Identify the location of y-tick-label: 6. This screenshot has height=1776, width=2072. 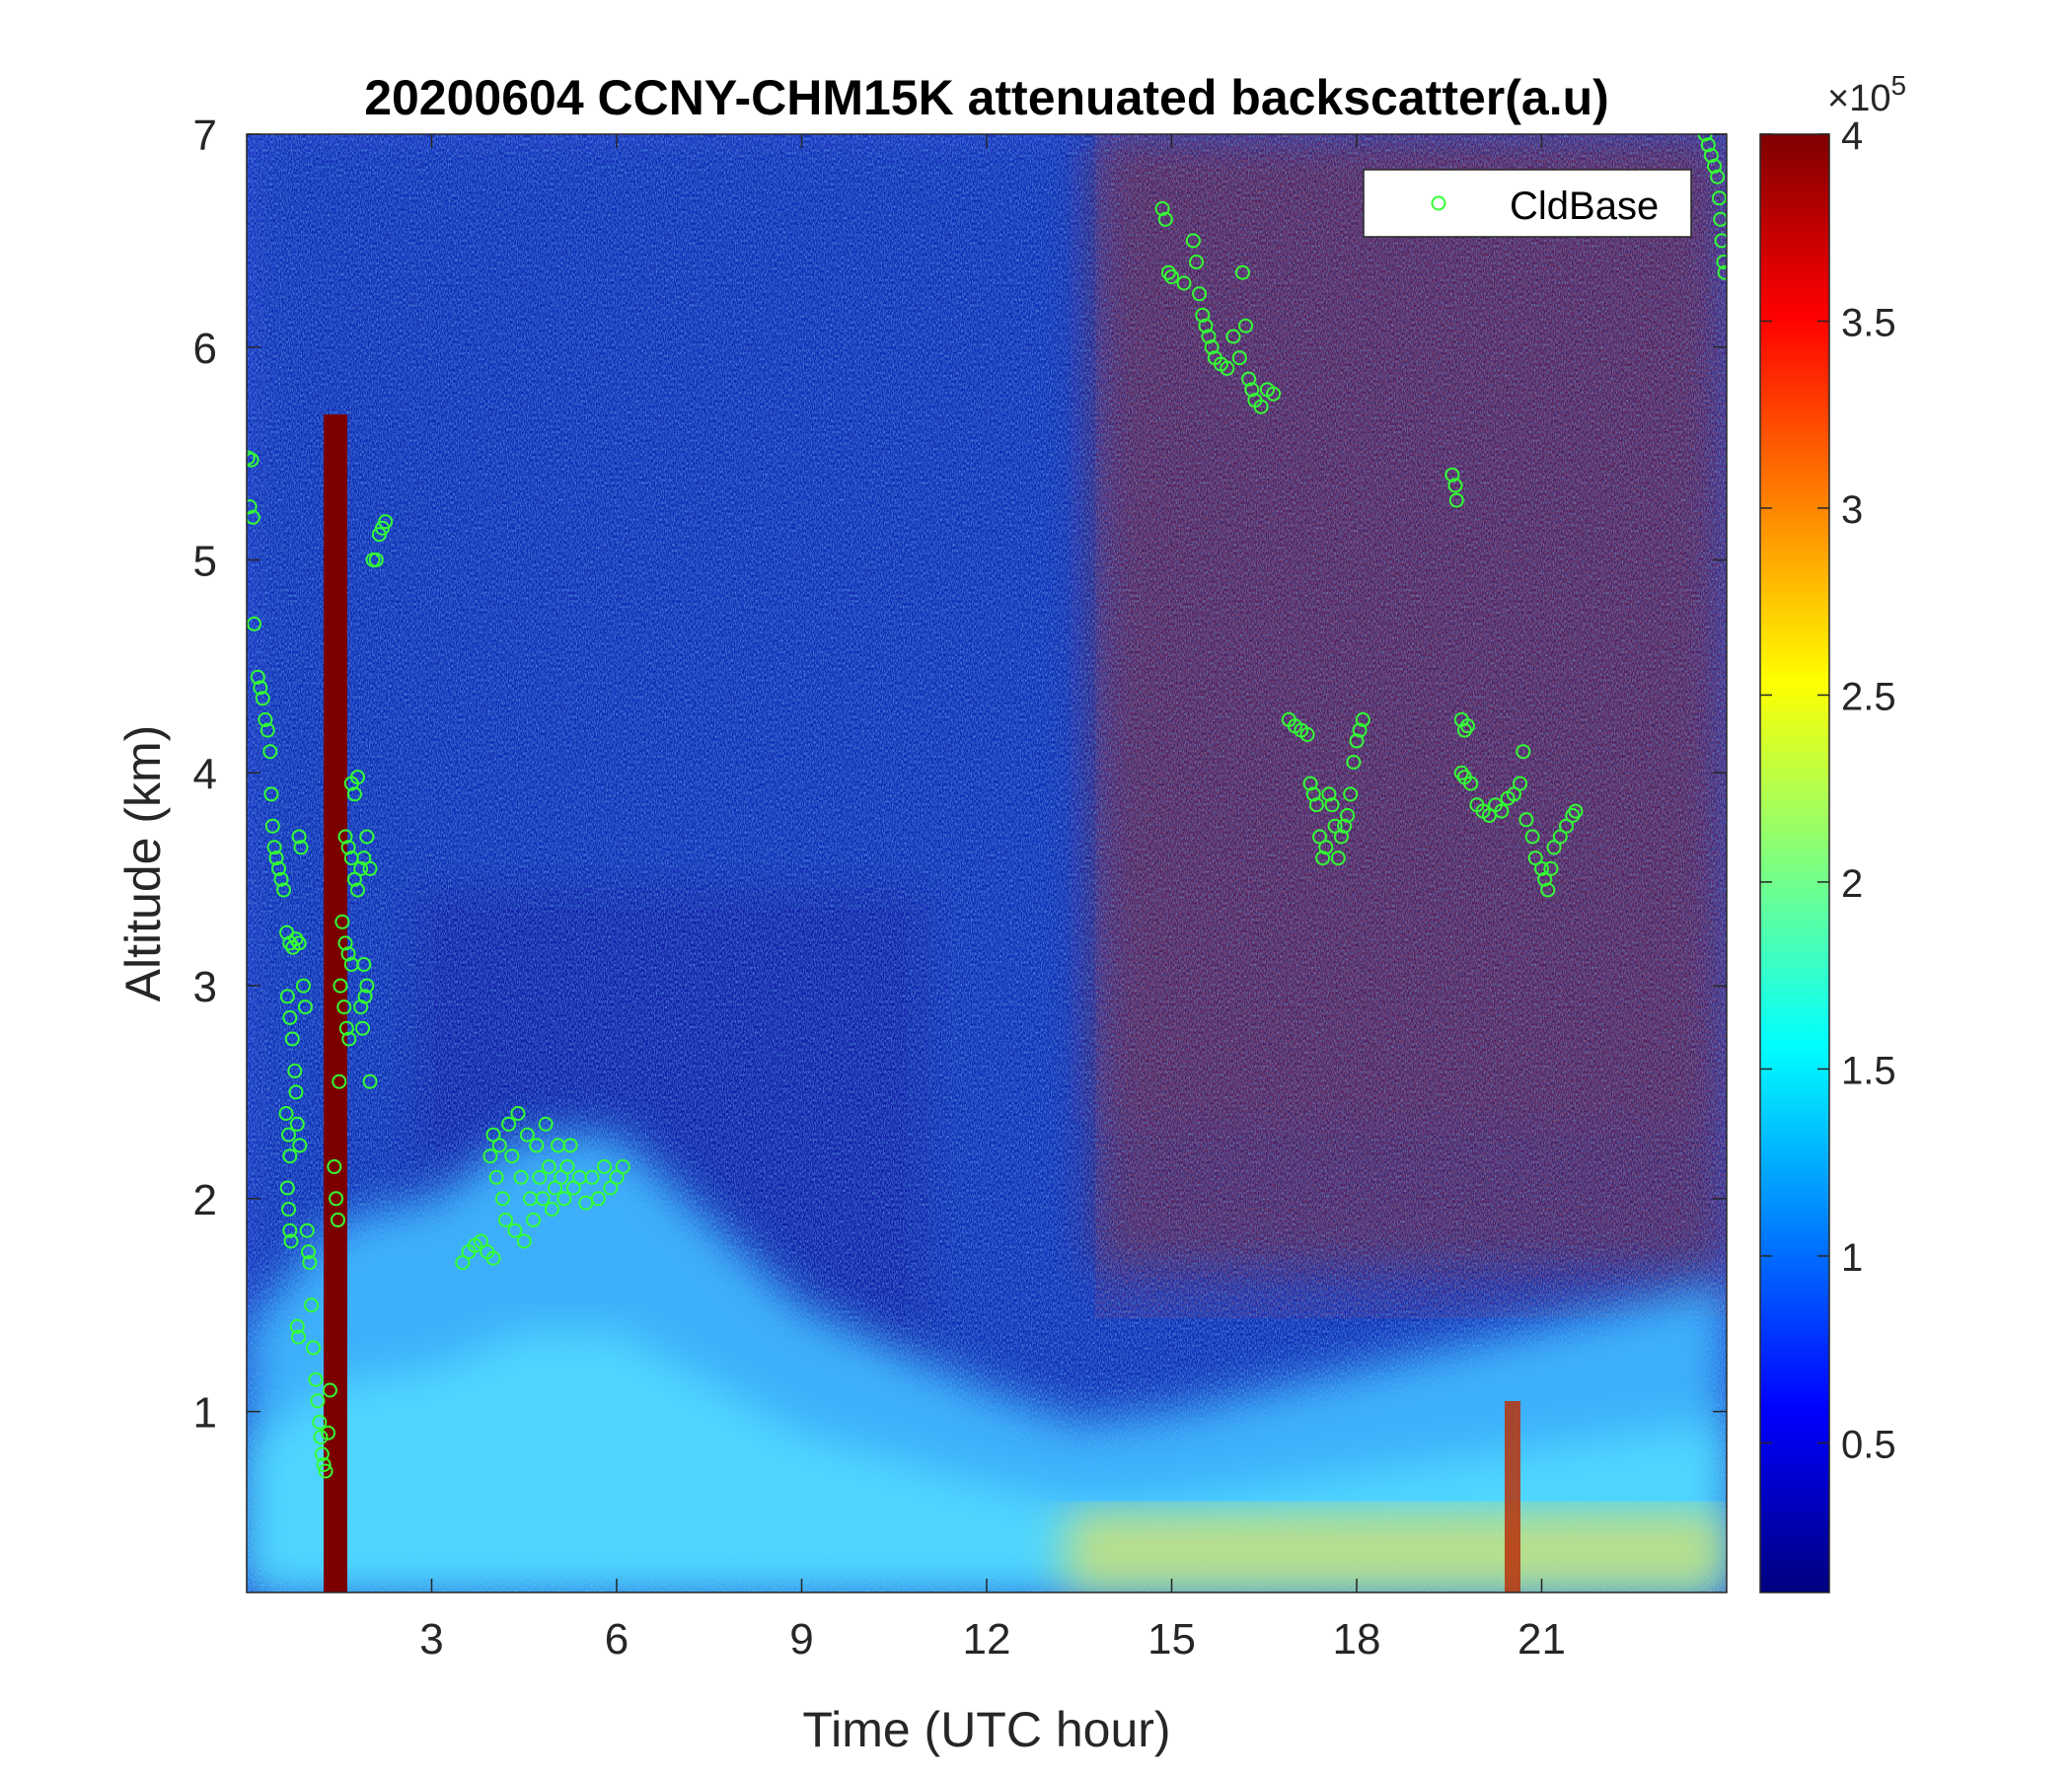
(205, 349).